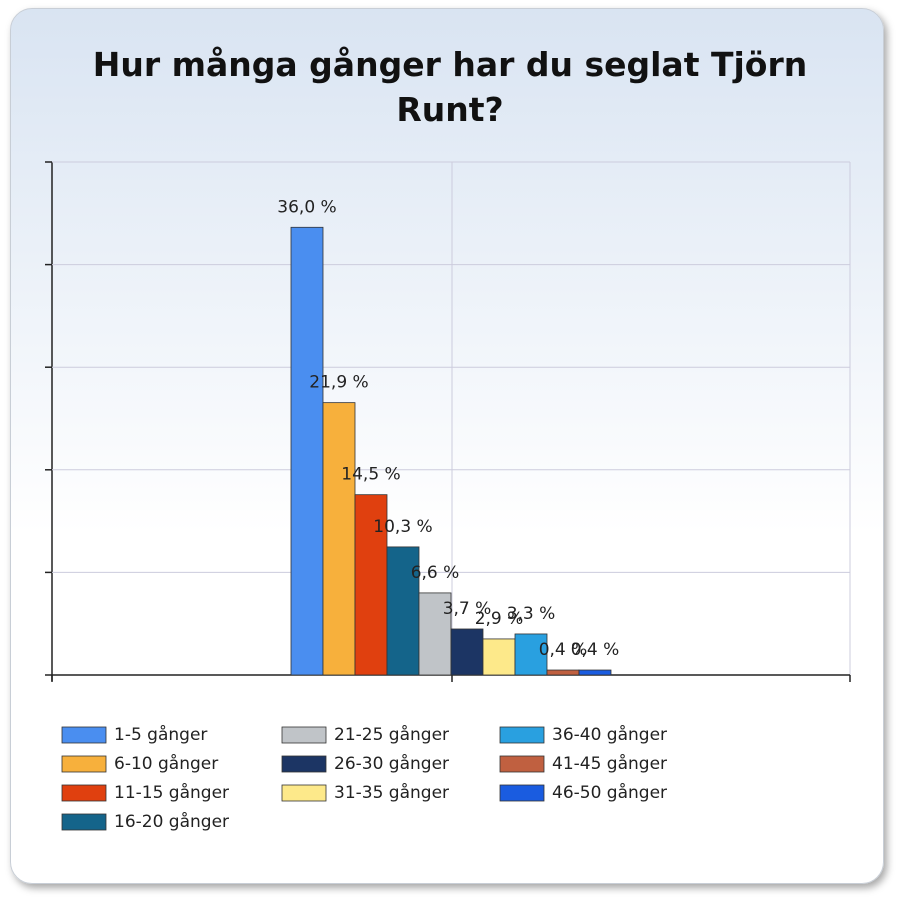  What do you see at coordinates (531, 614) in the screenshot?
I see `value-label: 3,3 %` at bounding box center [531, 614].